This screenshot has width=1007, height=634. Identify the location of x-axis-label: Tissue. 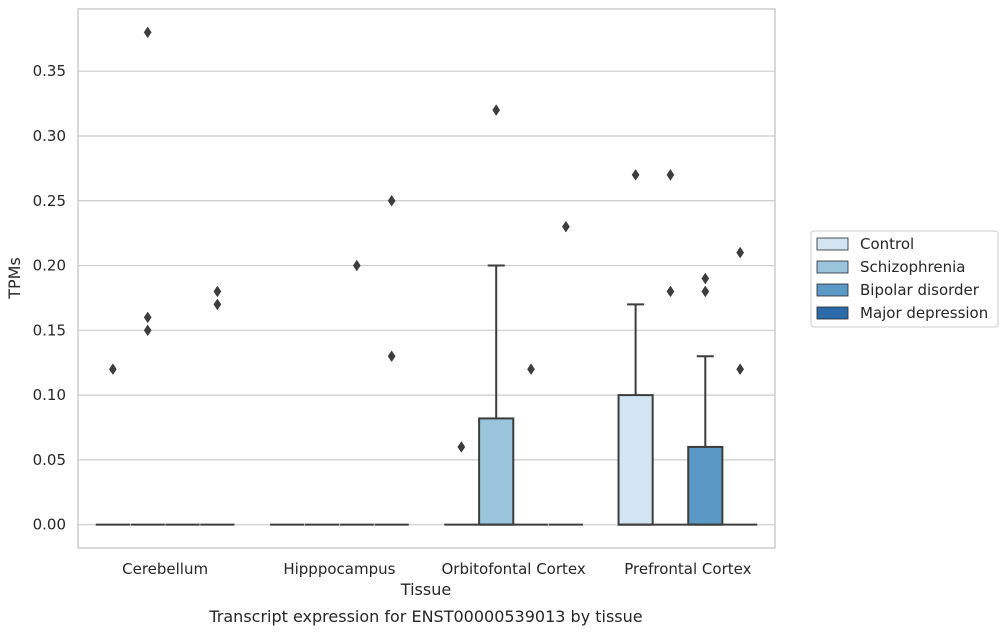
(425, 589).